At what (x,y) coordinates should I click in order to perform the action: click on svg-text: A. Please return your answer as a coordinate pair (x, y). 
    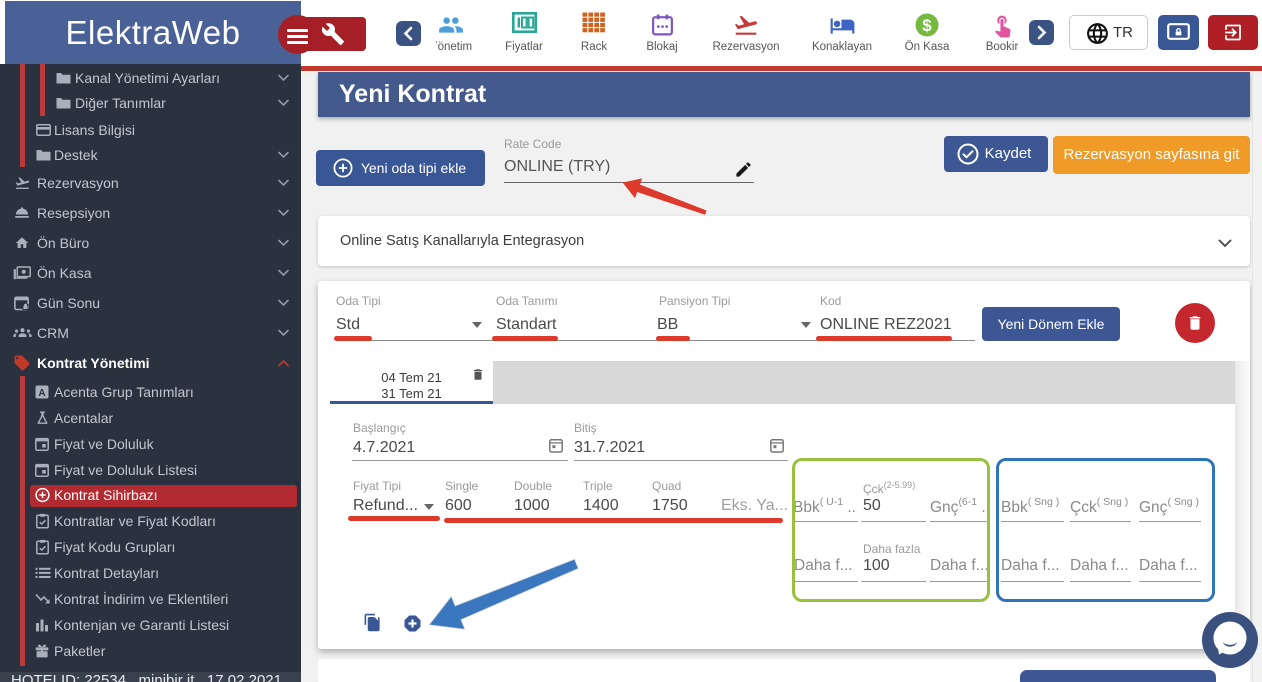
    Looking at the image, I should click on (41, 393).